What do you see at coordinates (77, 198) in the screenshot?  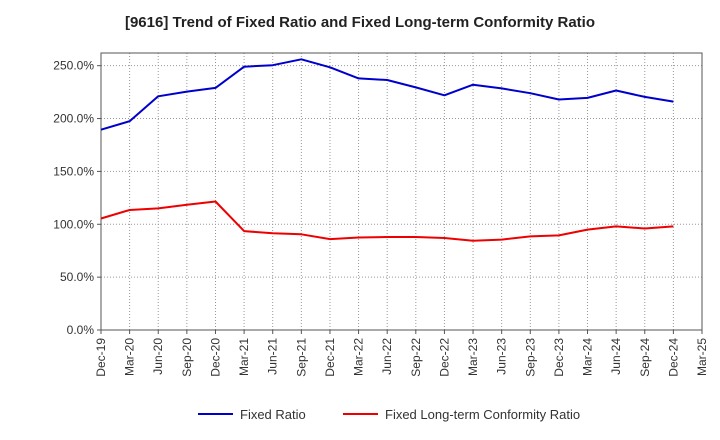 I see `y-axis: 0.0% 50.0% 100.0% 150.0% 200.0% 250.0%` at bounding box center [77, 198].